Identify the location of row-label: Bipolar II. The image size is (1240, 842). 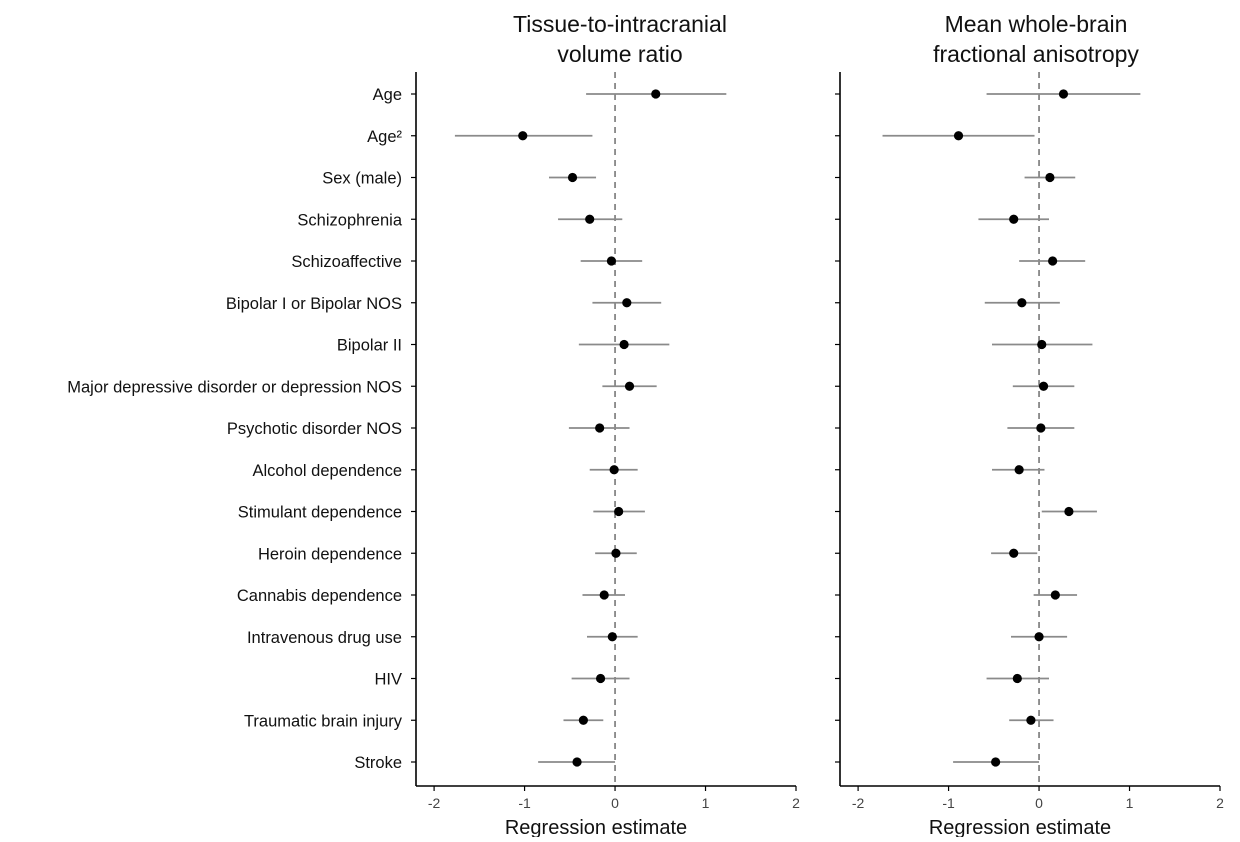
(369, 346).